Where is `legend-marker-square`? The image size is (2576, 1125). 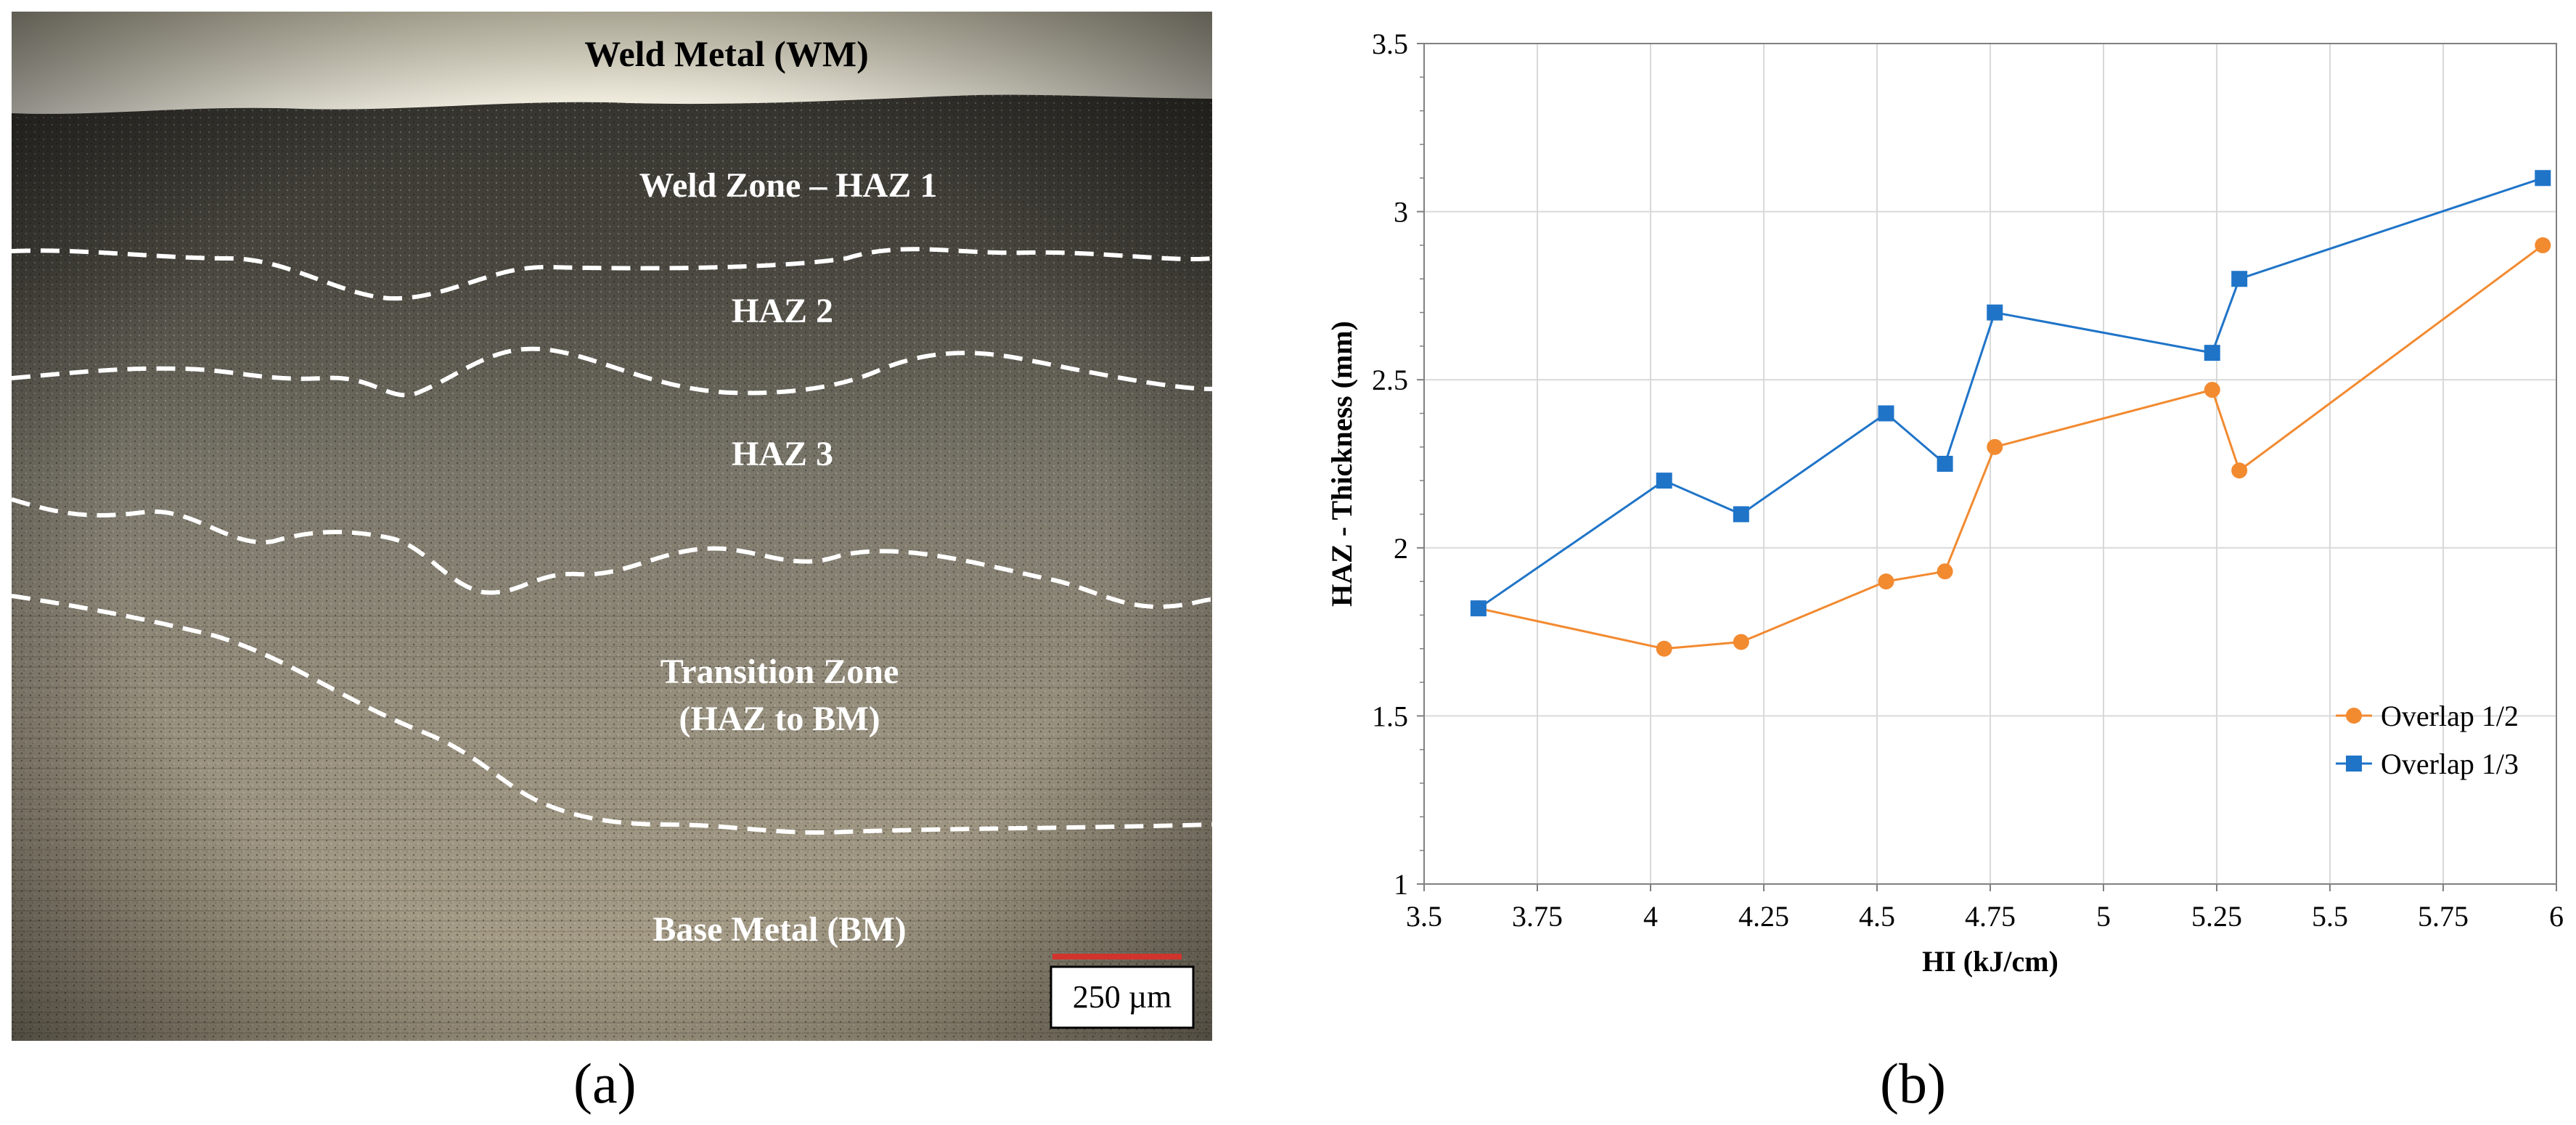 legend-marker-square is located at coordinates (2354, 764).